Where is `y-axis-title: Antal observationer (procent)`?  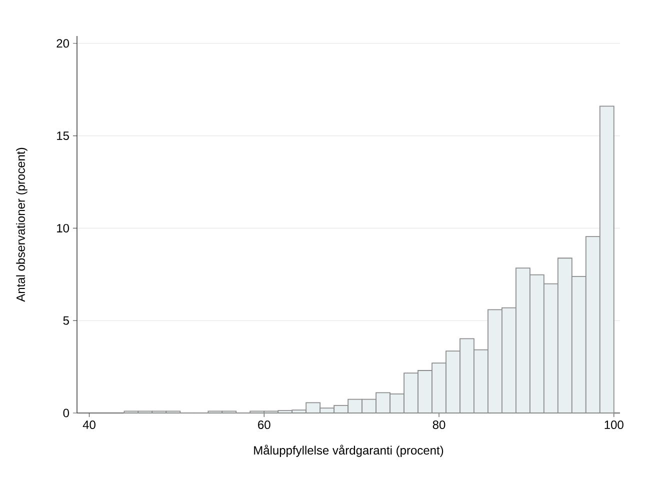 y-axis-title: Antal observationer (procent) is located at coordinates (22, 225).